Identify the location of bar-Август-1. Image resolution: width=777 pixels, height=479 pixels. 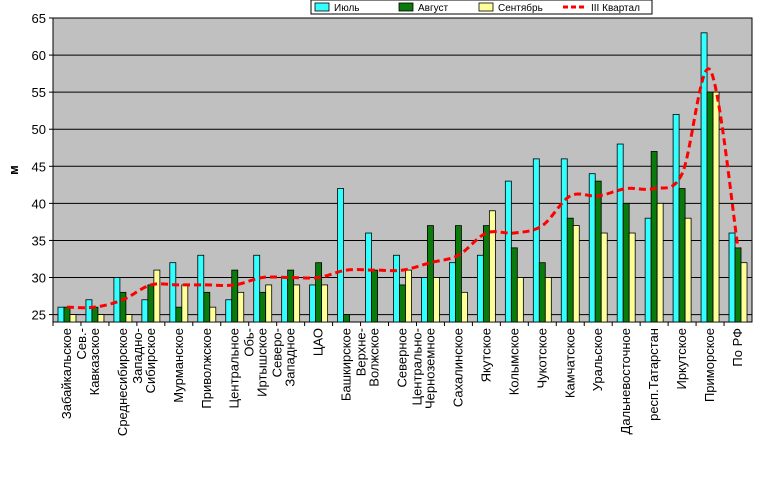
(95, 314).